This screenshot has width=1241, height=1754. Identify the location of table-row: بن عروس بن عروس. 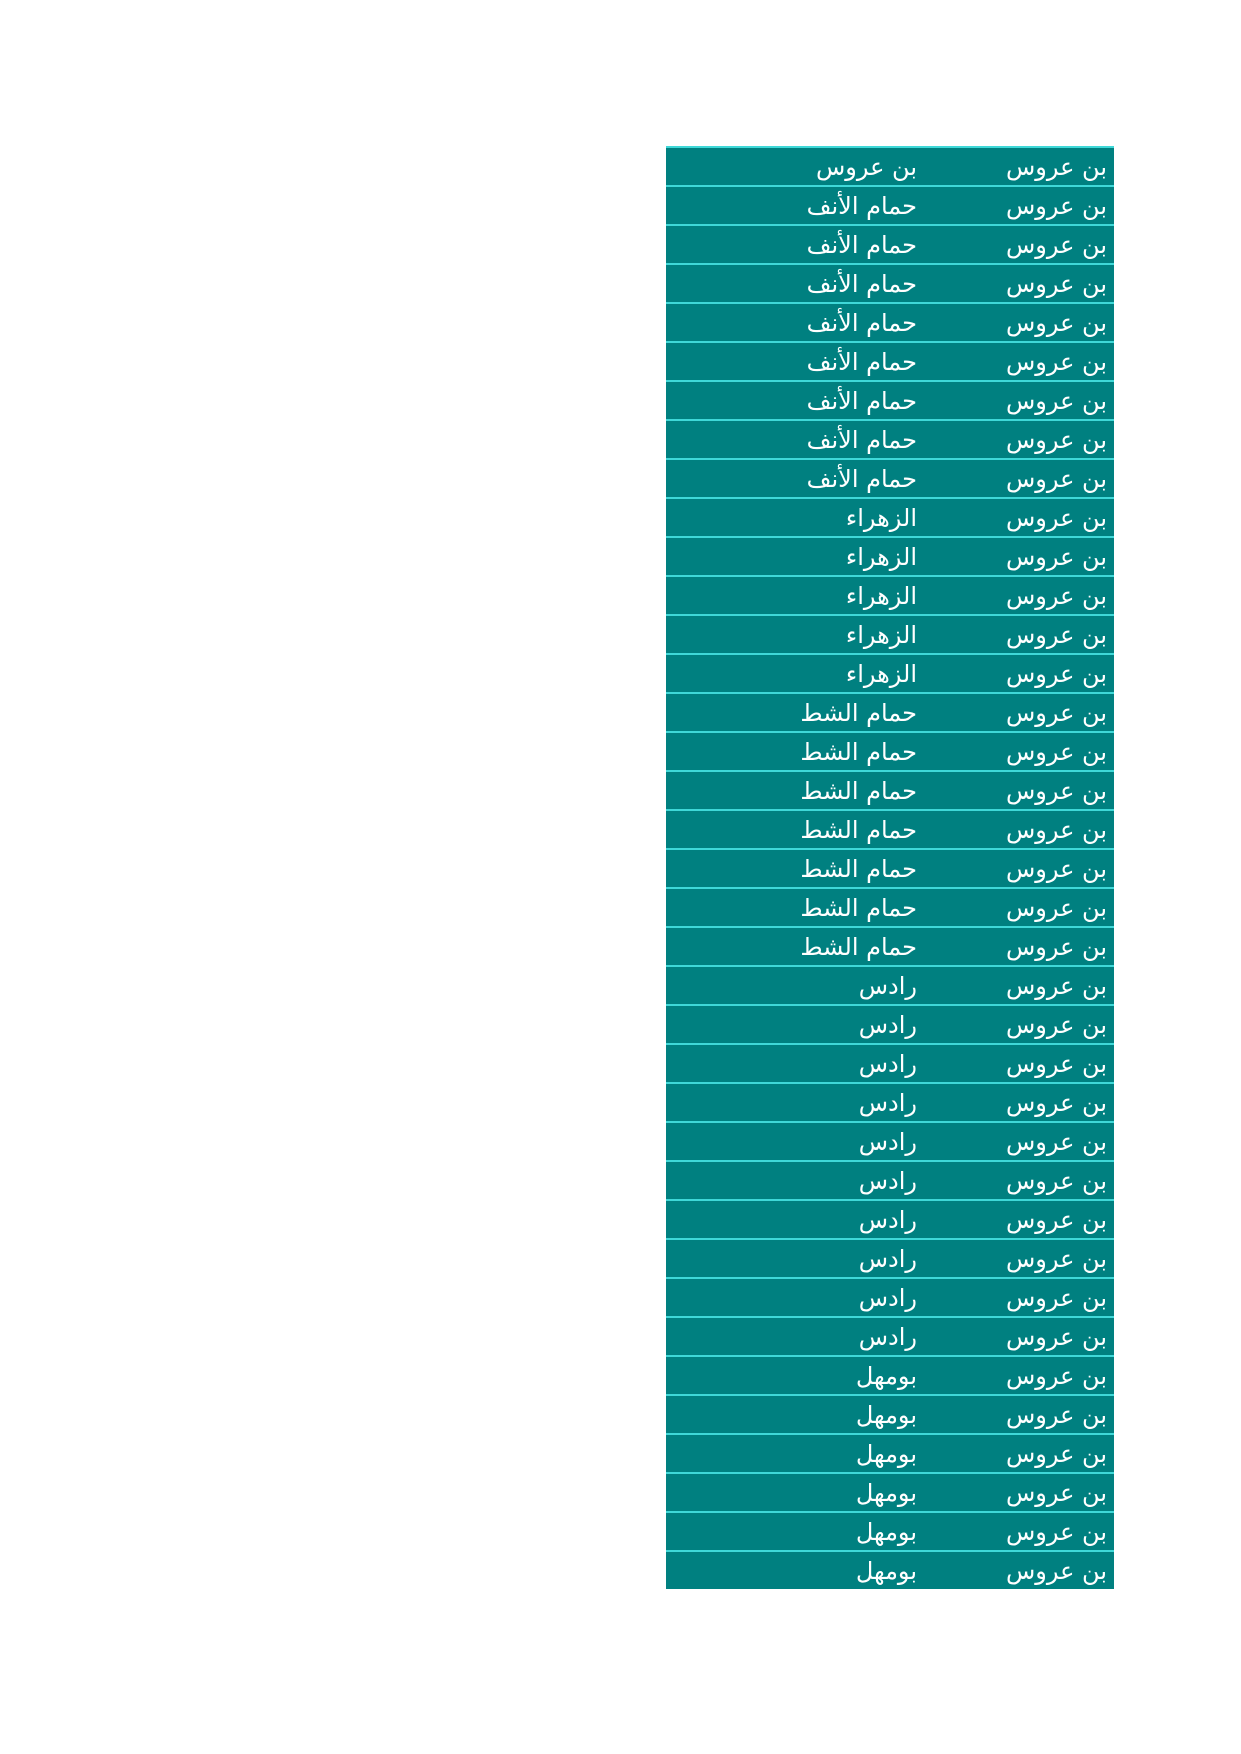
(890, 167).